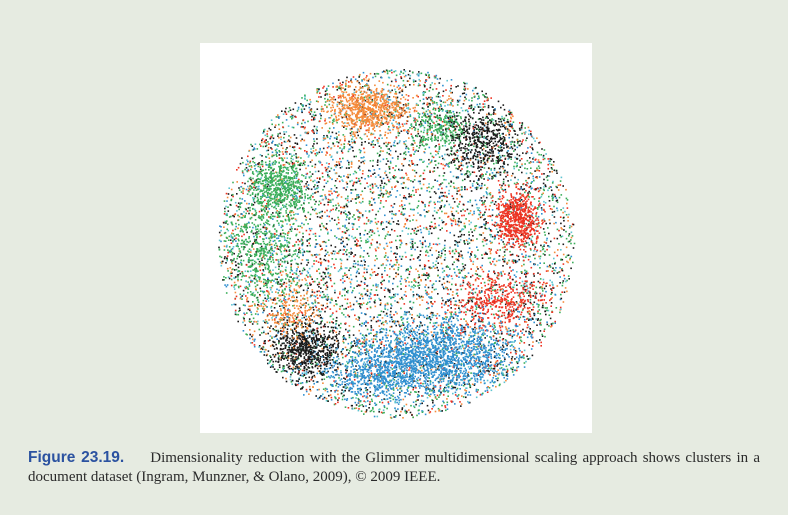  Describe the element at coordinates (76, 457) in the screenshot. I see `figure-label: Figure 23.19.` at that location.